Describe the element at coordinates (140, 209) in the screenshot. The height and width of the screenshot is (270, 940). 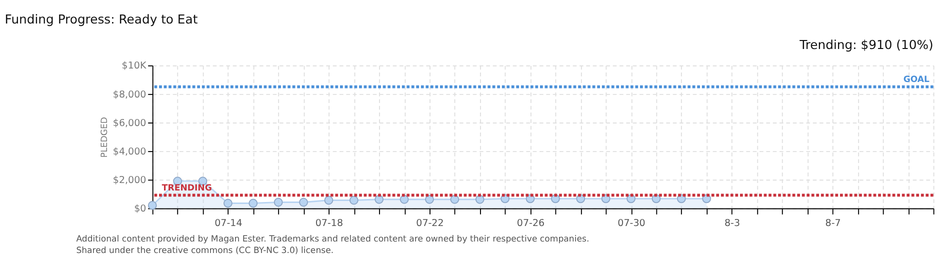
I see `y-tick-label: $0` at that location.